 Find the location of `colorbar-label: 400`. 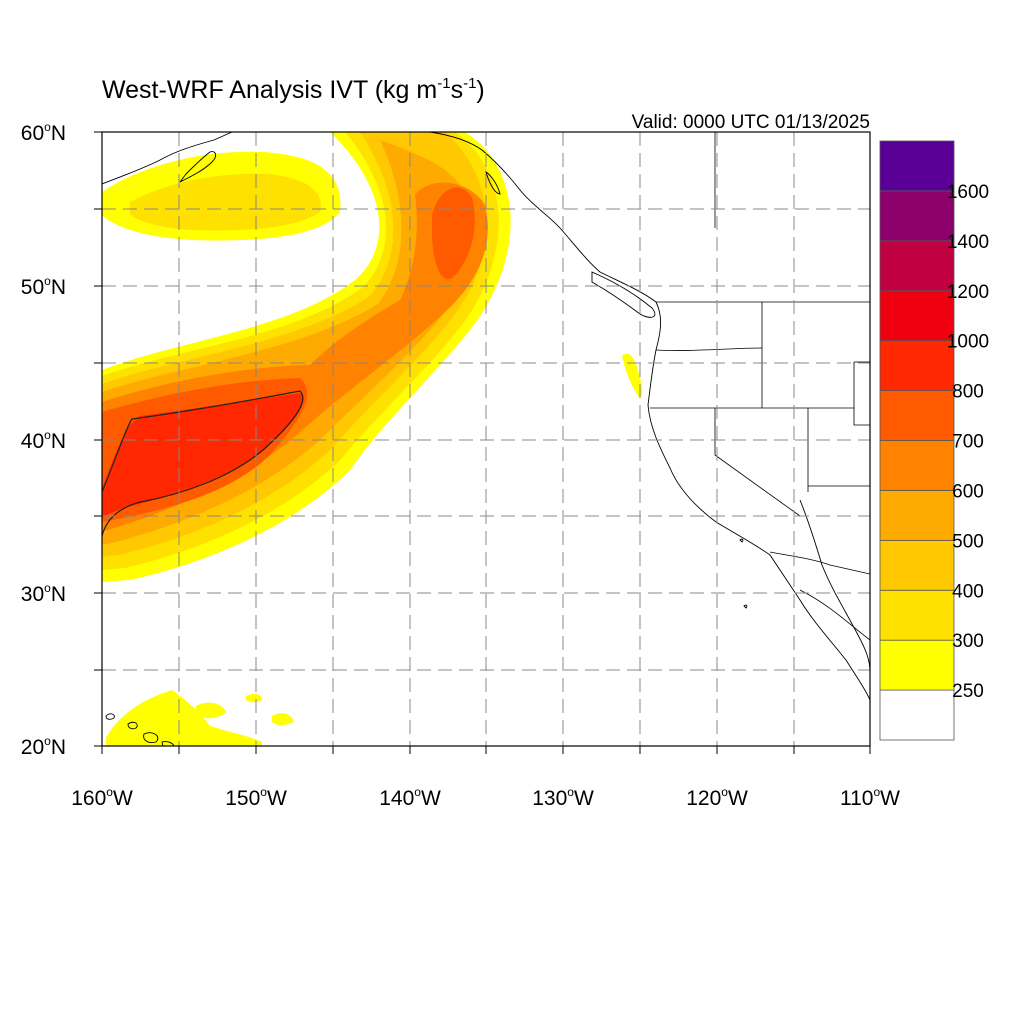

colorbar-label: 400 is located at coordinates (968, 591).